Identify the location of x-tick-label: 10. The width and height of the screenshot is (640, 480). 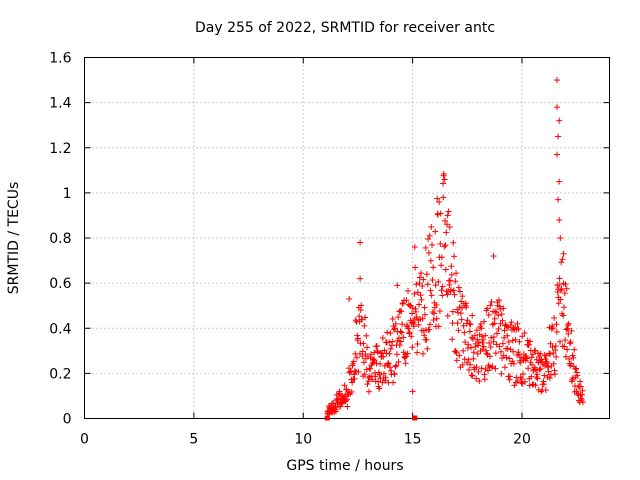
(303, 440).